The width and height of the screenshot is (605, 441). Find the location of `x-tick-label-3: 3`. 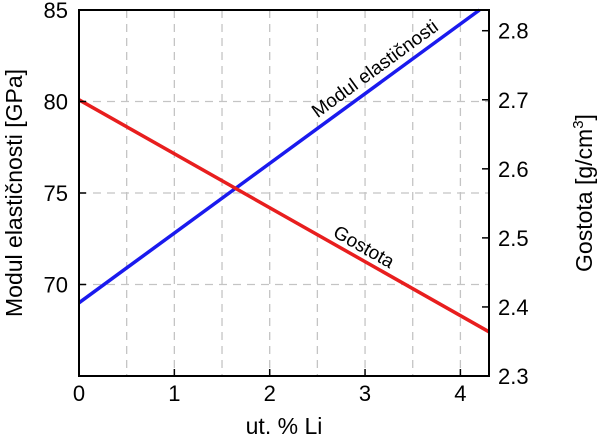

x-tick-label-3: 3 is located at coordinates (365, 393).